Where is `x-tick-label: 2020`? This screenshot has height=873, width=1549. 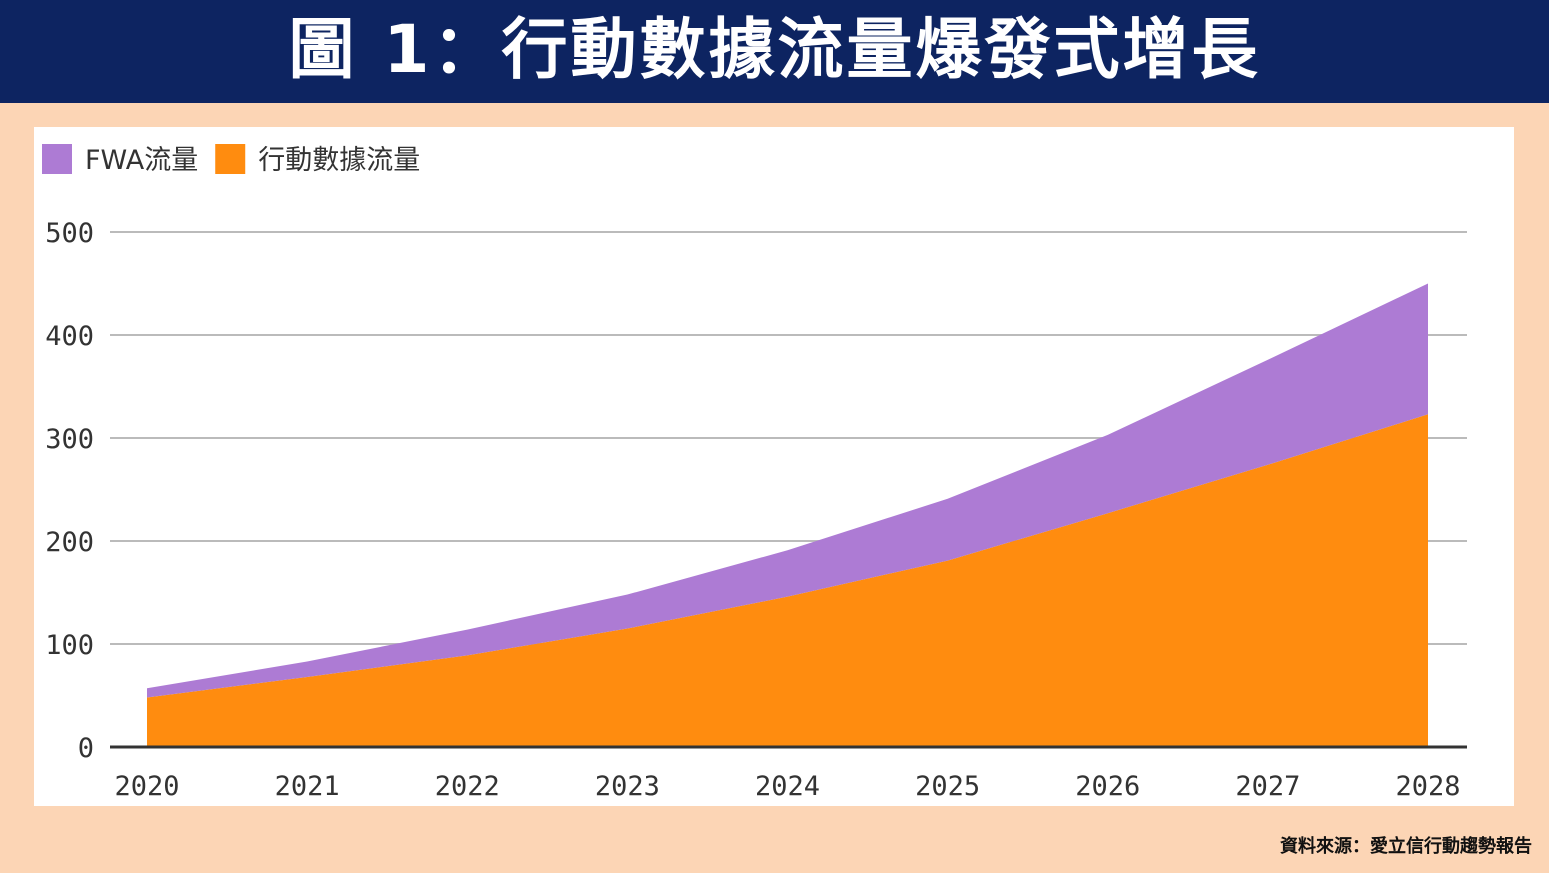
x-tick-label: 2020 is located at coordinates (146, 786).